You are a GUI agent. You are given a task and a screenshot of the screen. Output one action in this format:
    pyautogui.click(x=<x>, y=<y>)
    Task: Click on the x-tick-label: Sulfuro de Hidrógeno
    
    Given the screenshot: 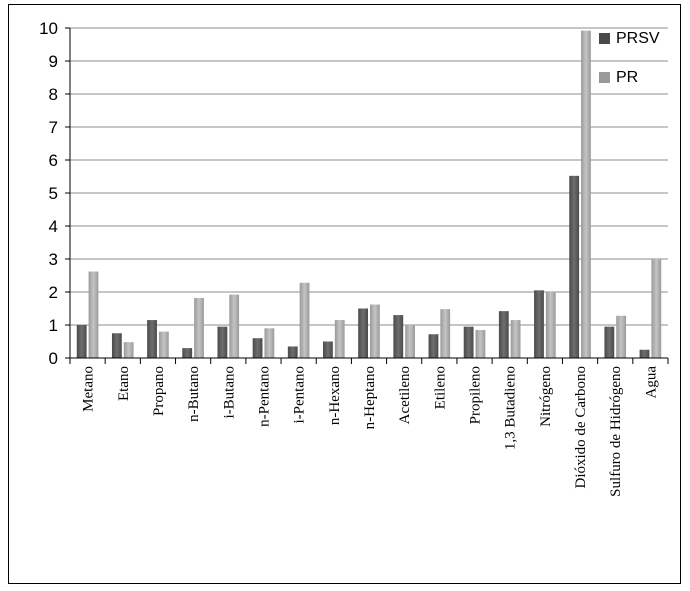 What is the action you would take?
    pyautogui.click(x=616, y=431)
    